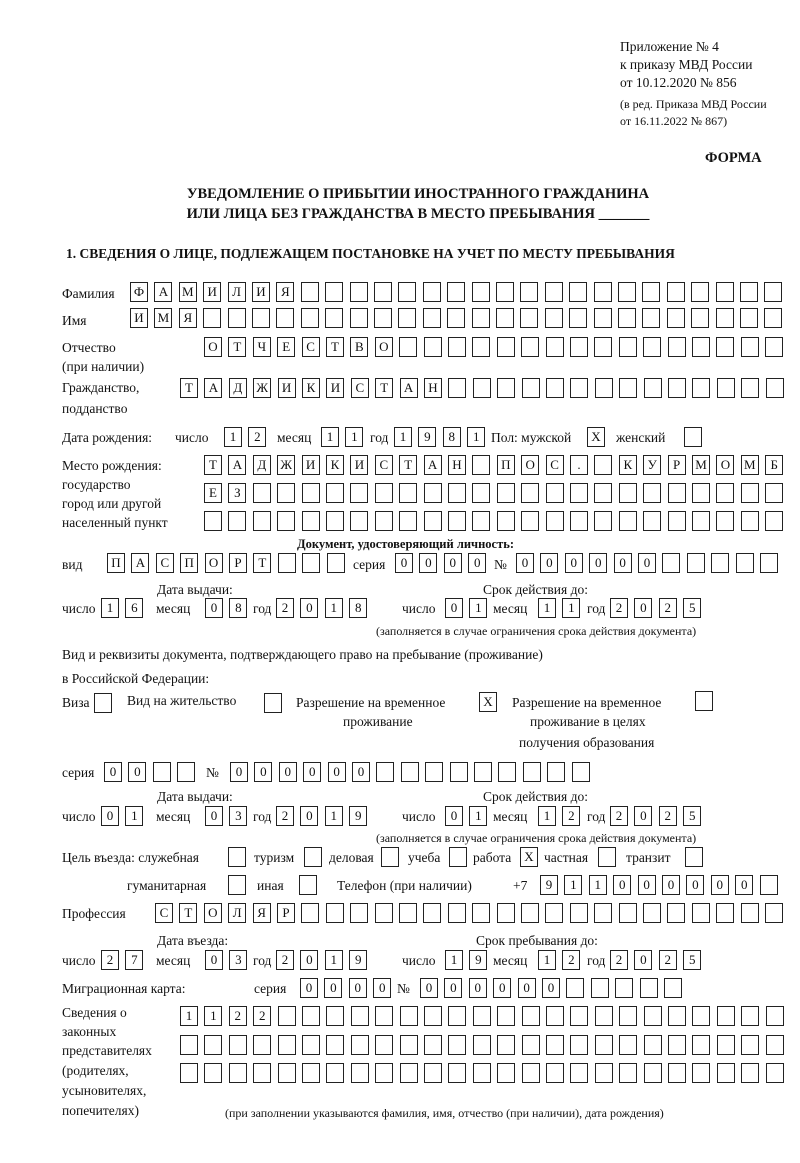 This screenshot has width=800, height=1163. What do you see at coordinates (383, 347) in the screenshot?
I see `char-box: О` at bounding box center [383, 347].